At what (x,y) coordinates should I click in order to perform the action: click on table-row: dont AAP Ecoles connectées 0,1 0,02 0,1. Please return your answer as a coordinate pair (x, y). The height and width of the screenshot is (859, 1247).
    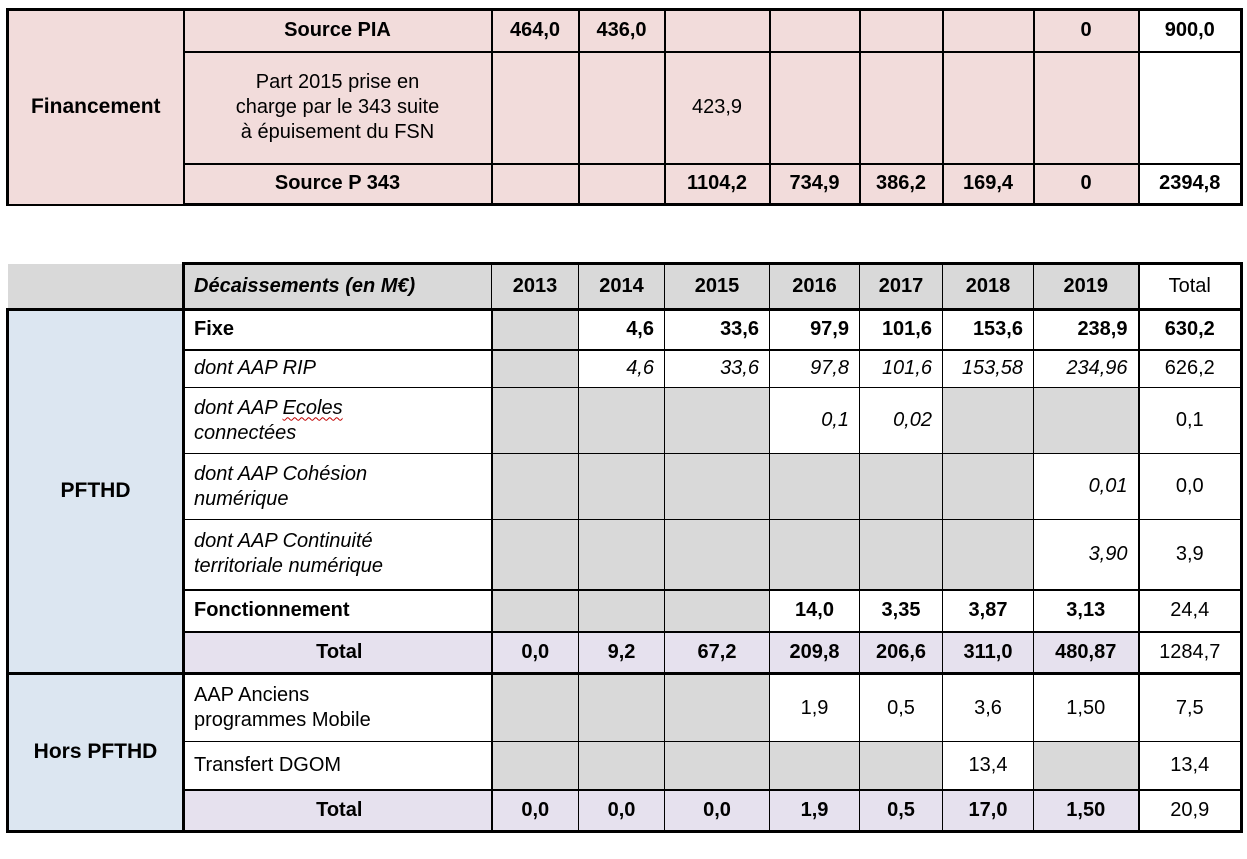
    Looking at the image, I should click on (625, 420).